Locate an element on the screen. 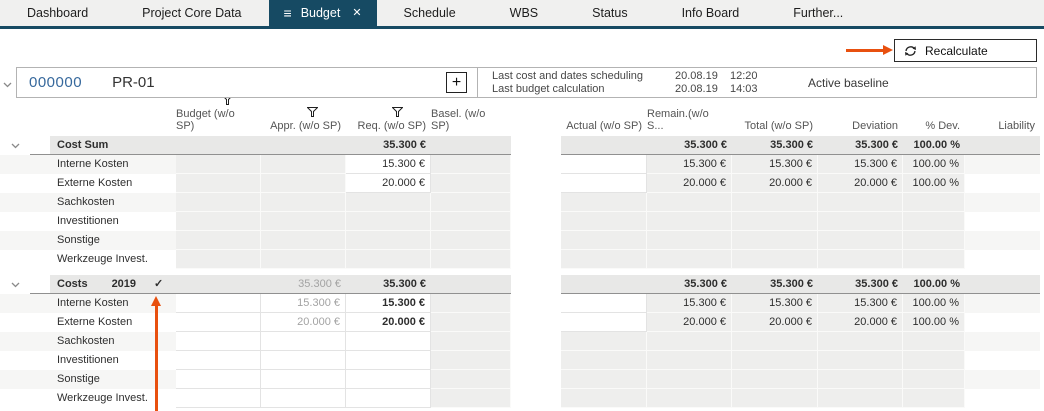  hamburger-icon: ≡ is located at coordinates (287, 13).